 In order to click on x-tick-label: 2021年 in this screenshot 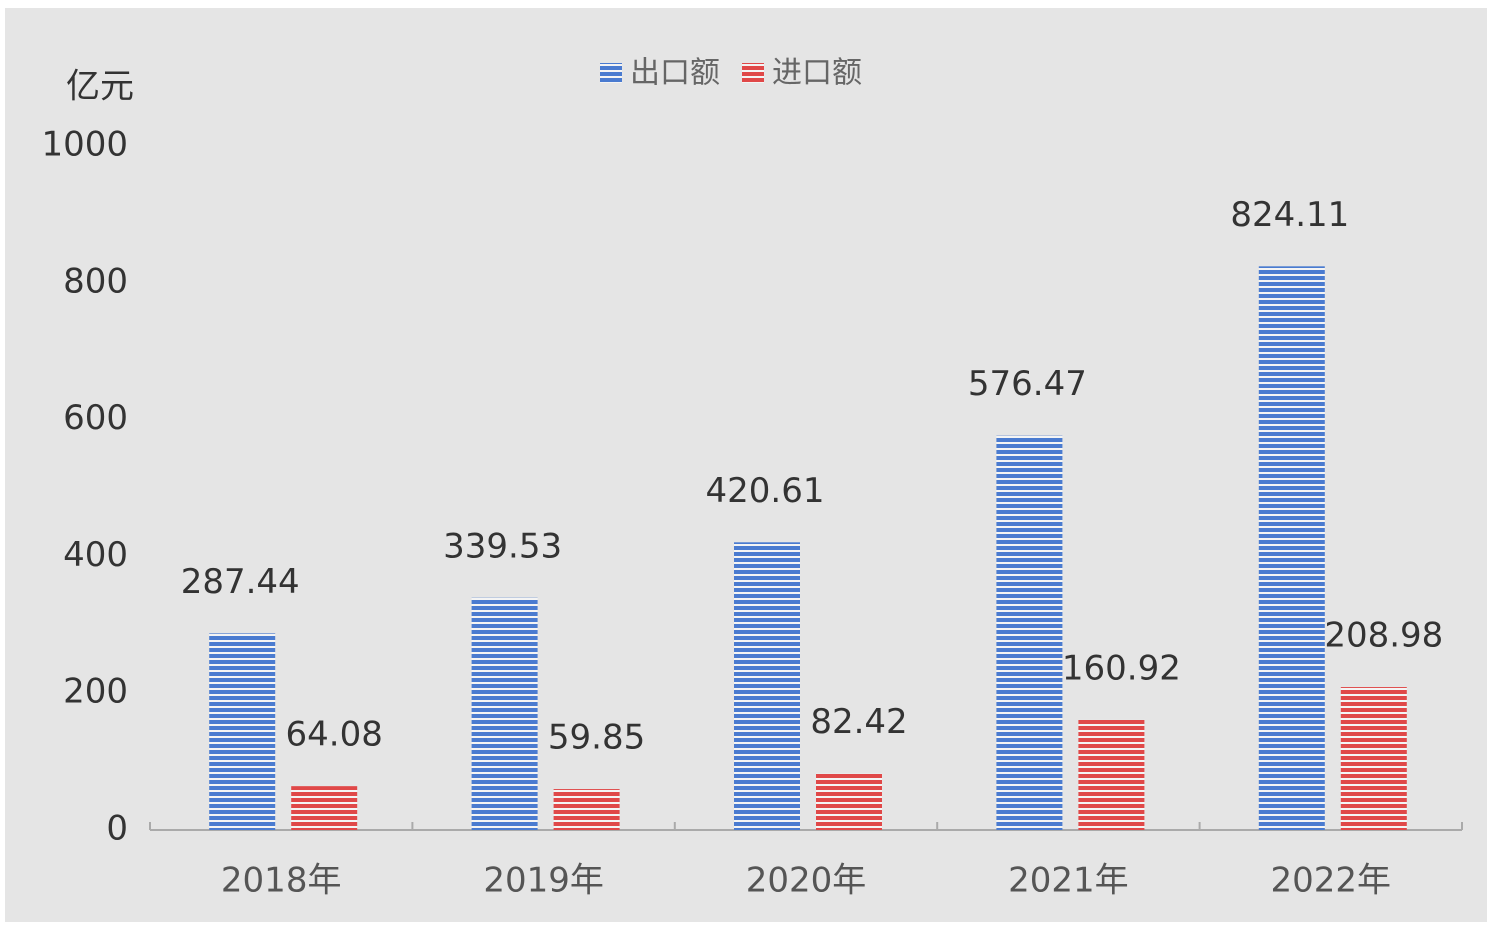, I will do `click(1068, 881)`.